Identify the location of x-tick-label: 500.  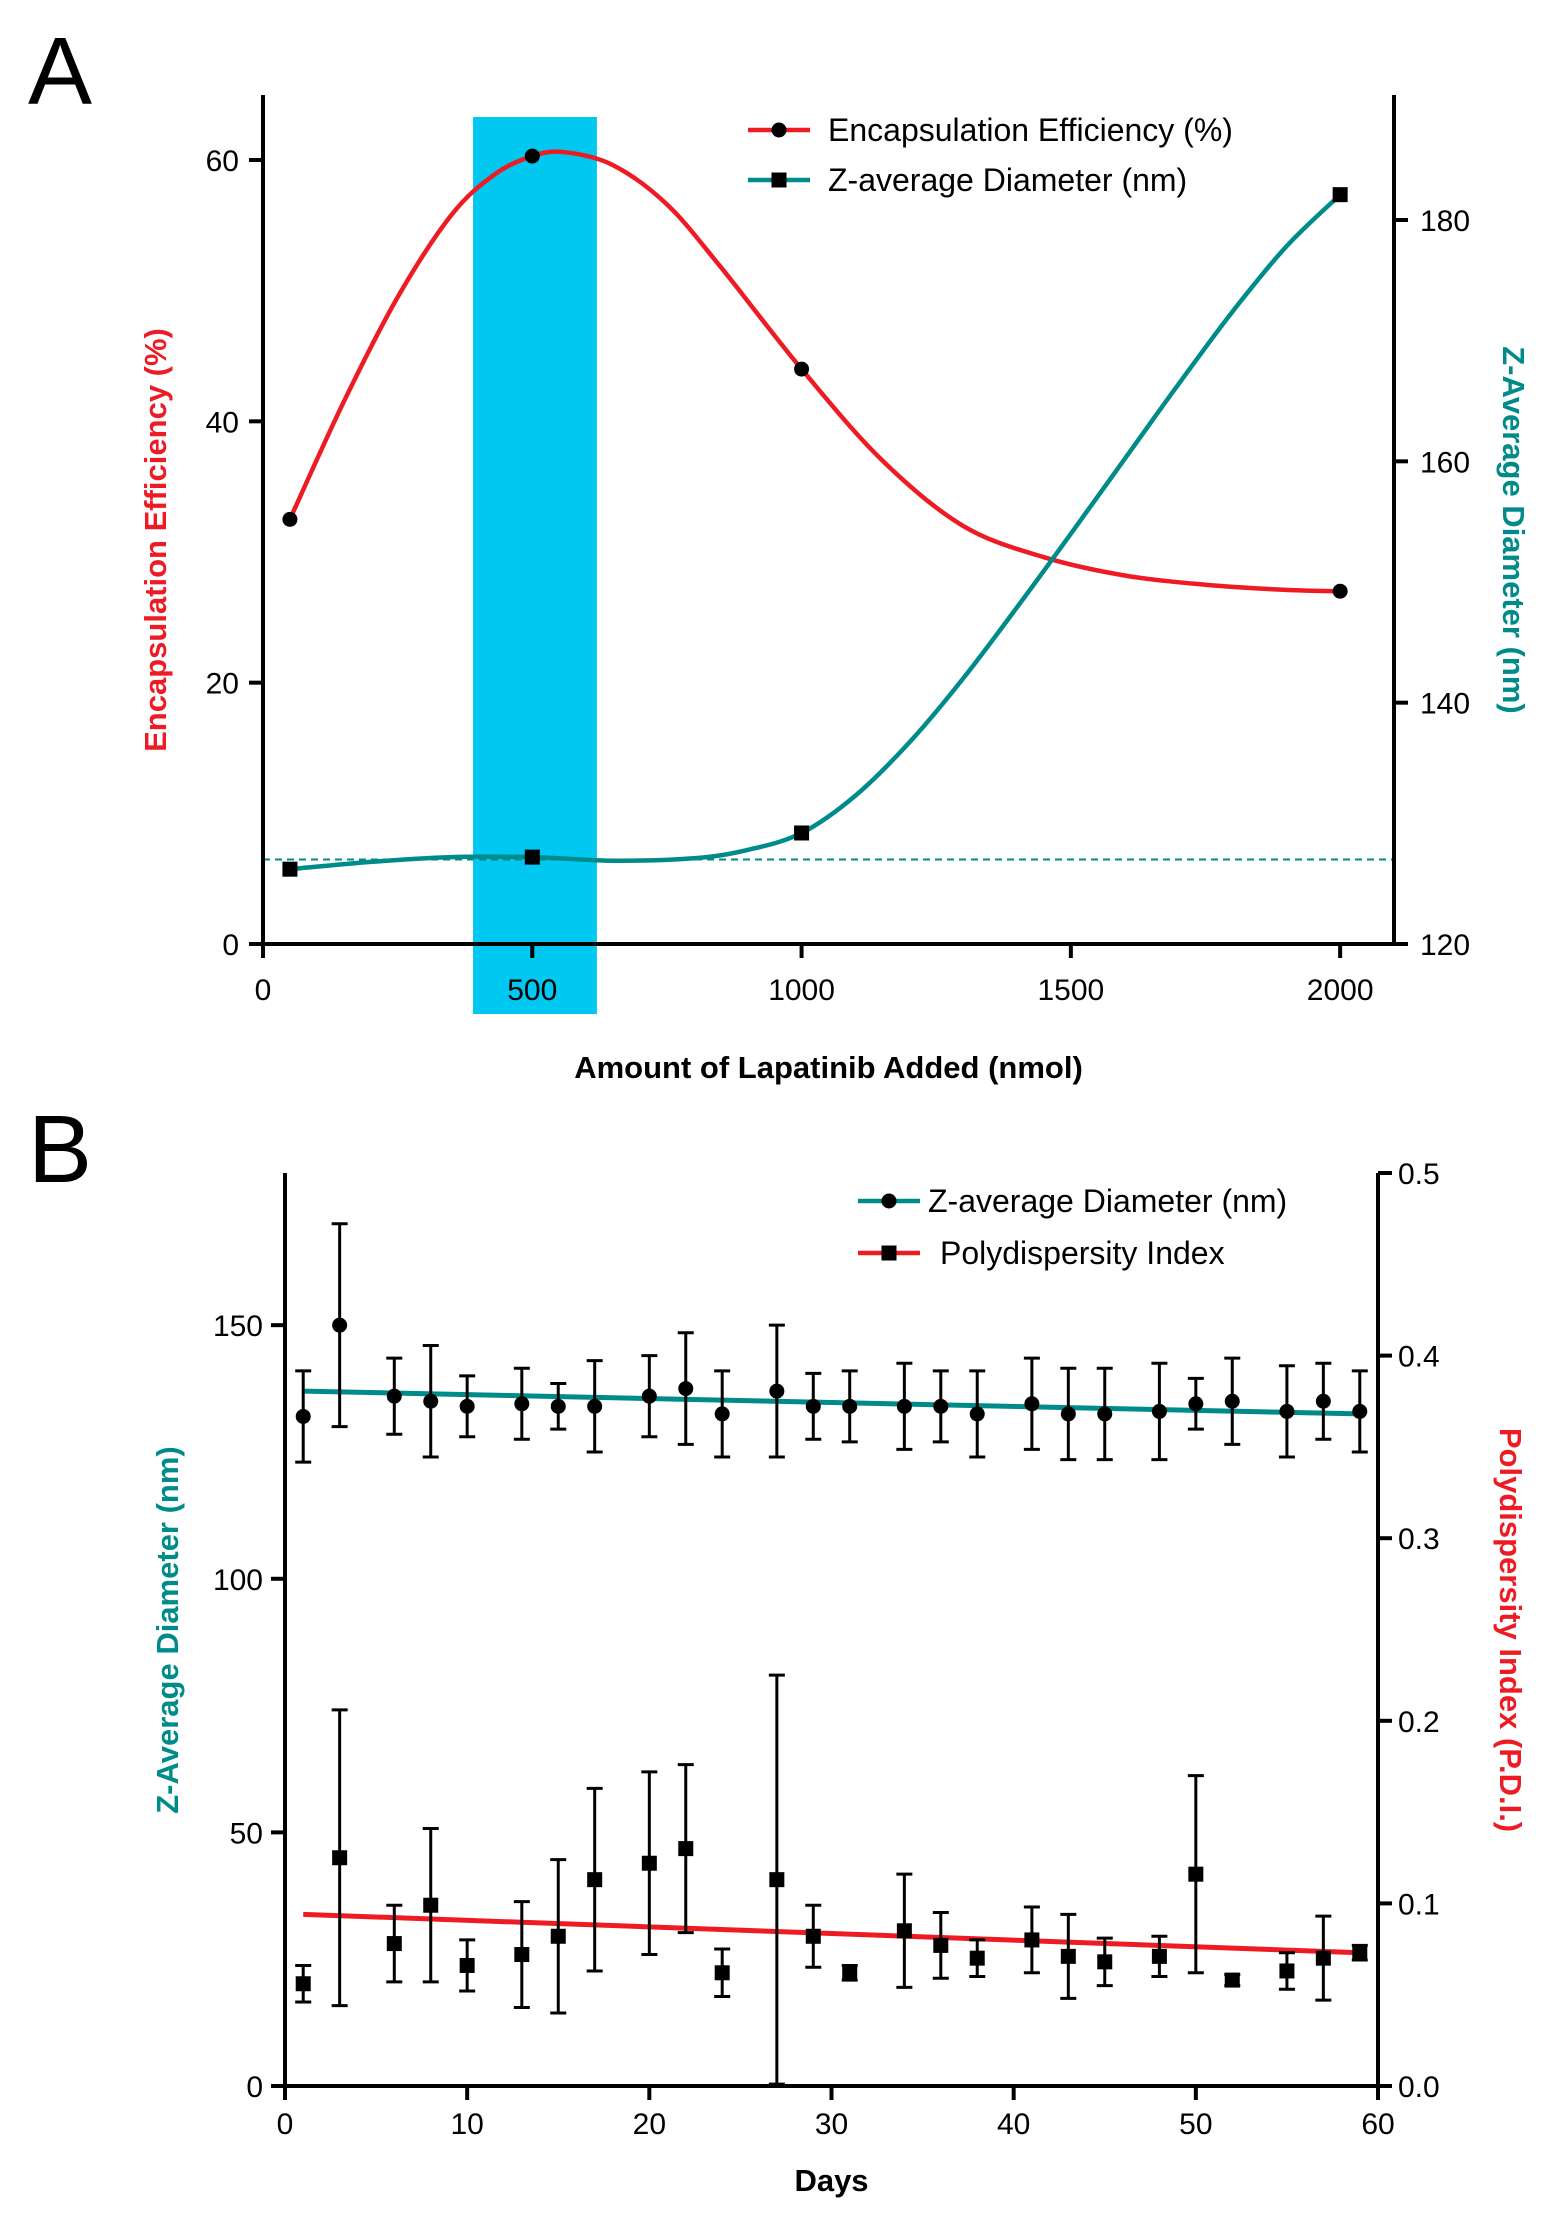
(532, 990).